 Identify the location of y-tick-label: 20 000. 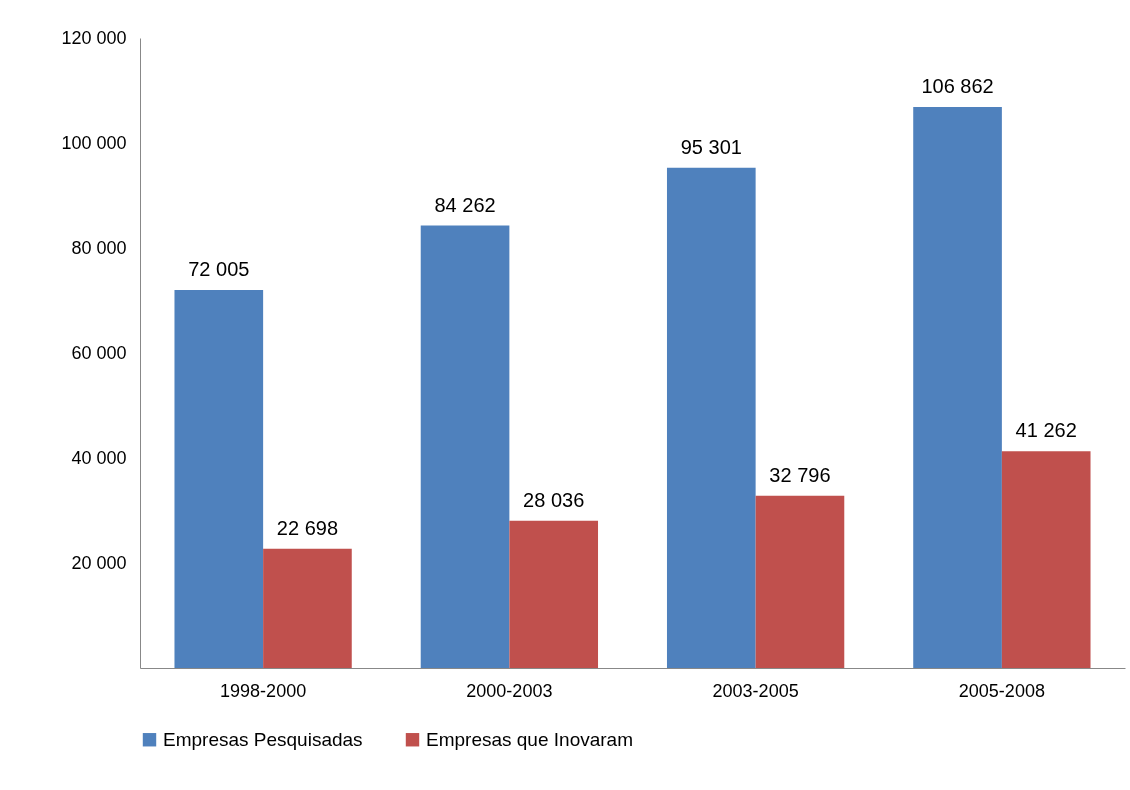
(99, 562).